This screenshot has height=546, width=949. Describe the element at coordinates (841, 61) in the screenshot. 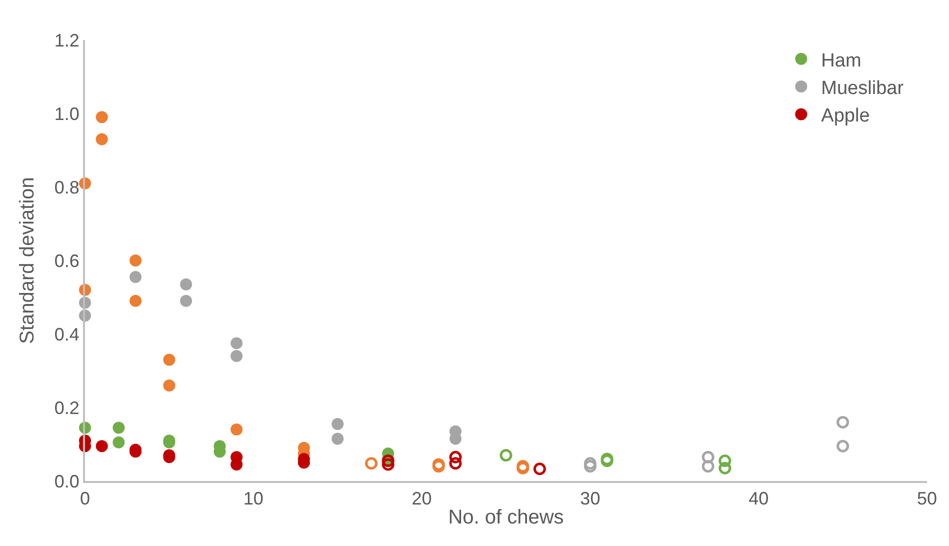

I see `legend-label: Ham` at that location.